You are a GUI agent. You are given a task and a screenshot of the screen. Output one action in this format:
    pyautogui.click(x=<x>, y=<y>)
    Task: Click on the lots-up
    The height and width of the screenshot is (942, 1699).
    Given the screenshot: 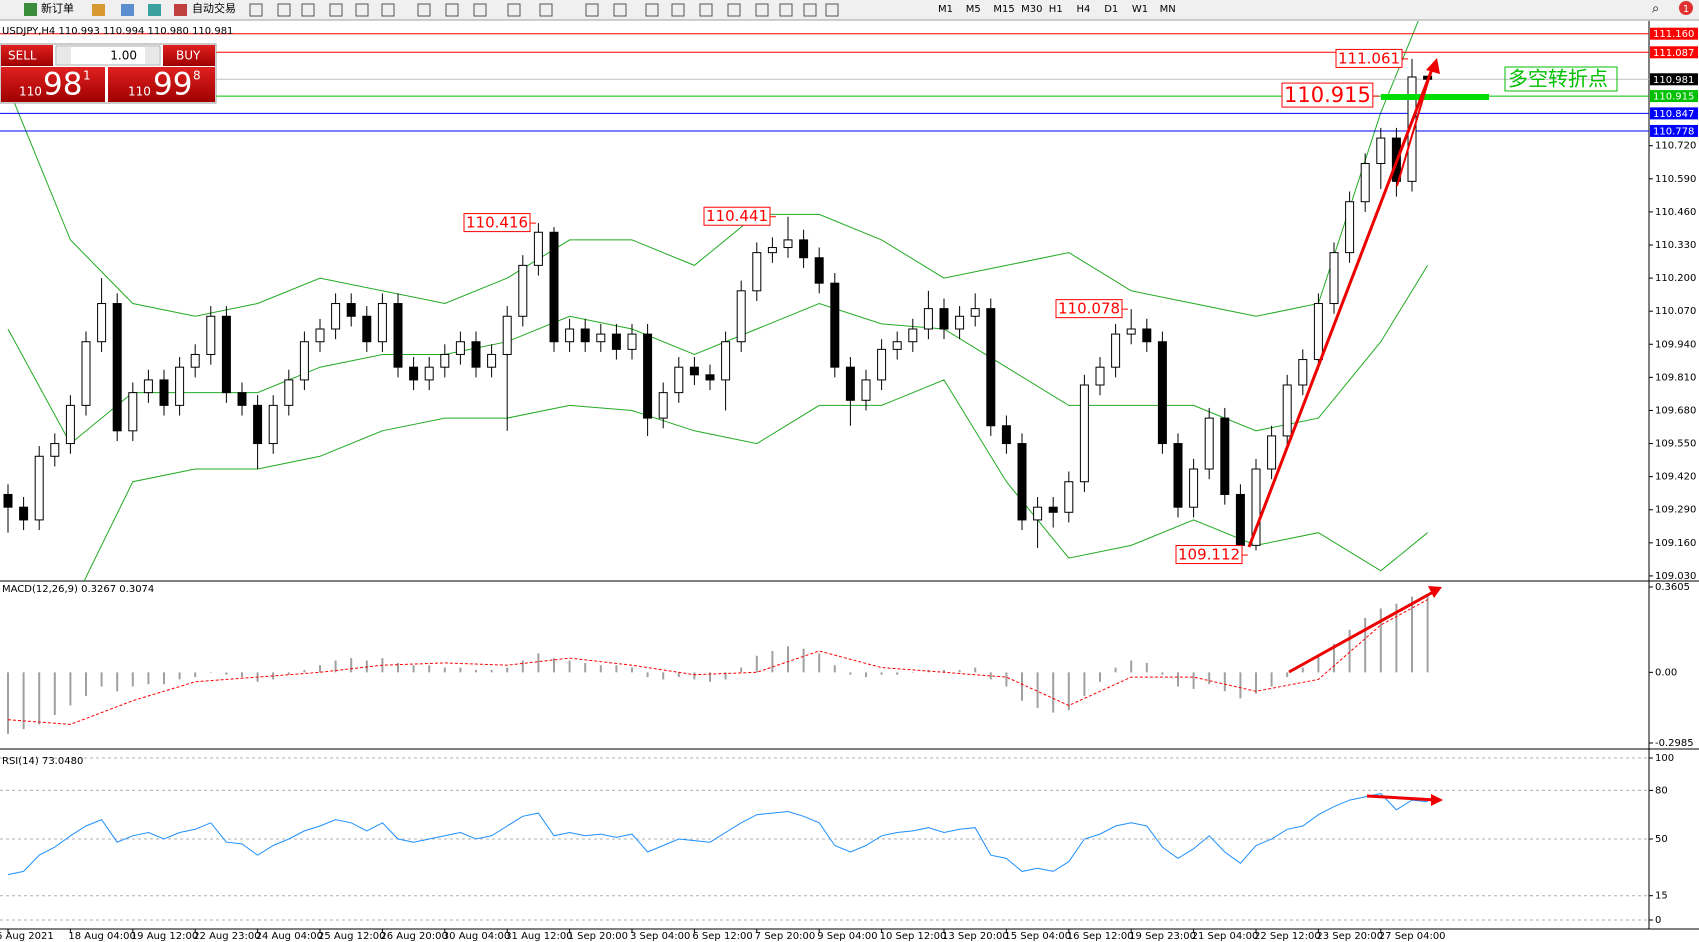 What is the action you would take?
    pyautogui.click(x=152, y=55)
    